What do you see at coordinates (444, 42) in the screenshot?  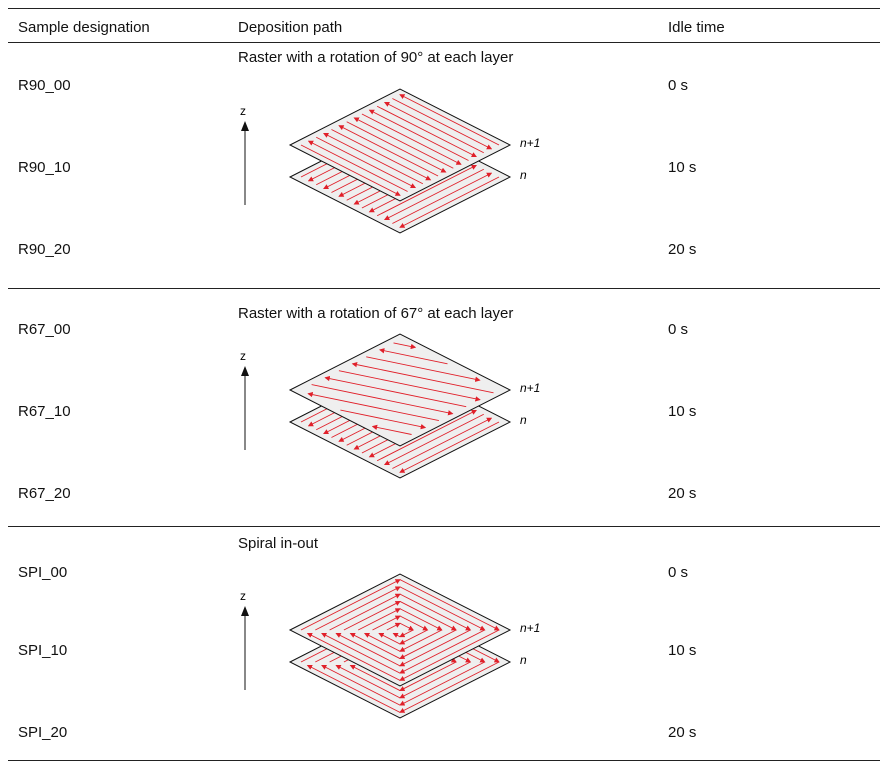 I see `header-rule` at bounding box center [444, 42].